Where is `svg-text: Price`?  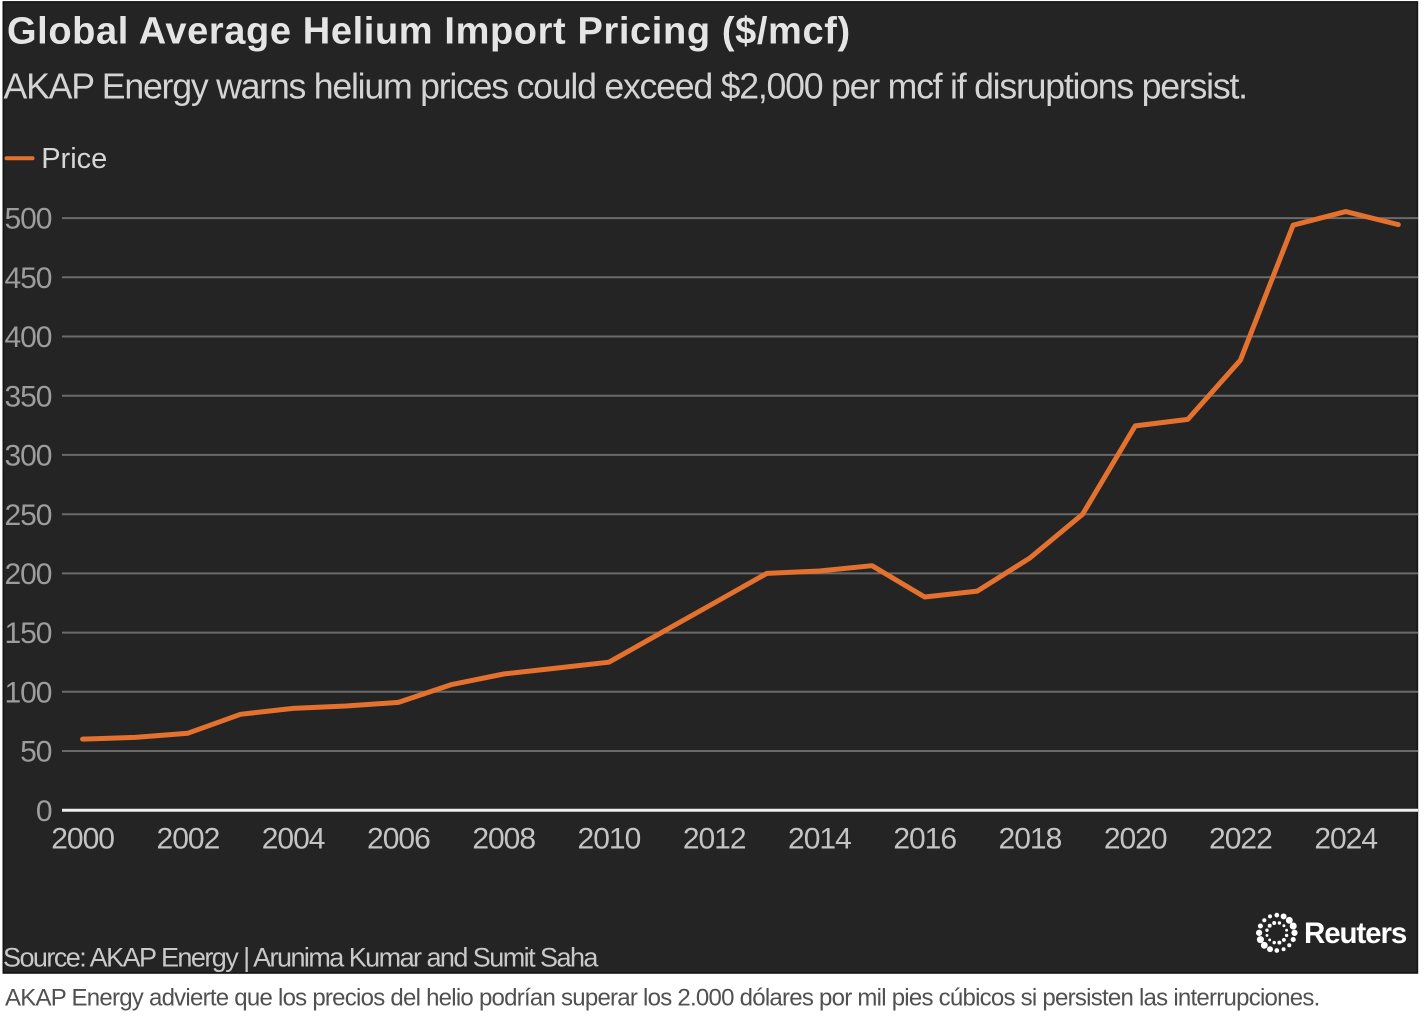
svg-text: Price is located at coordinates (74, 159).